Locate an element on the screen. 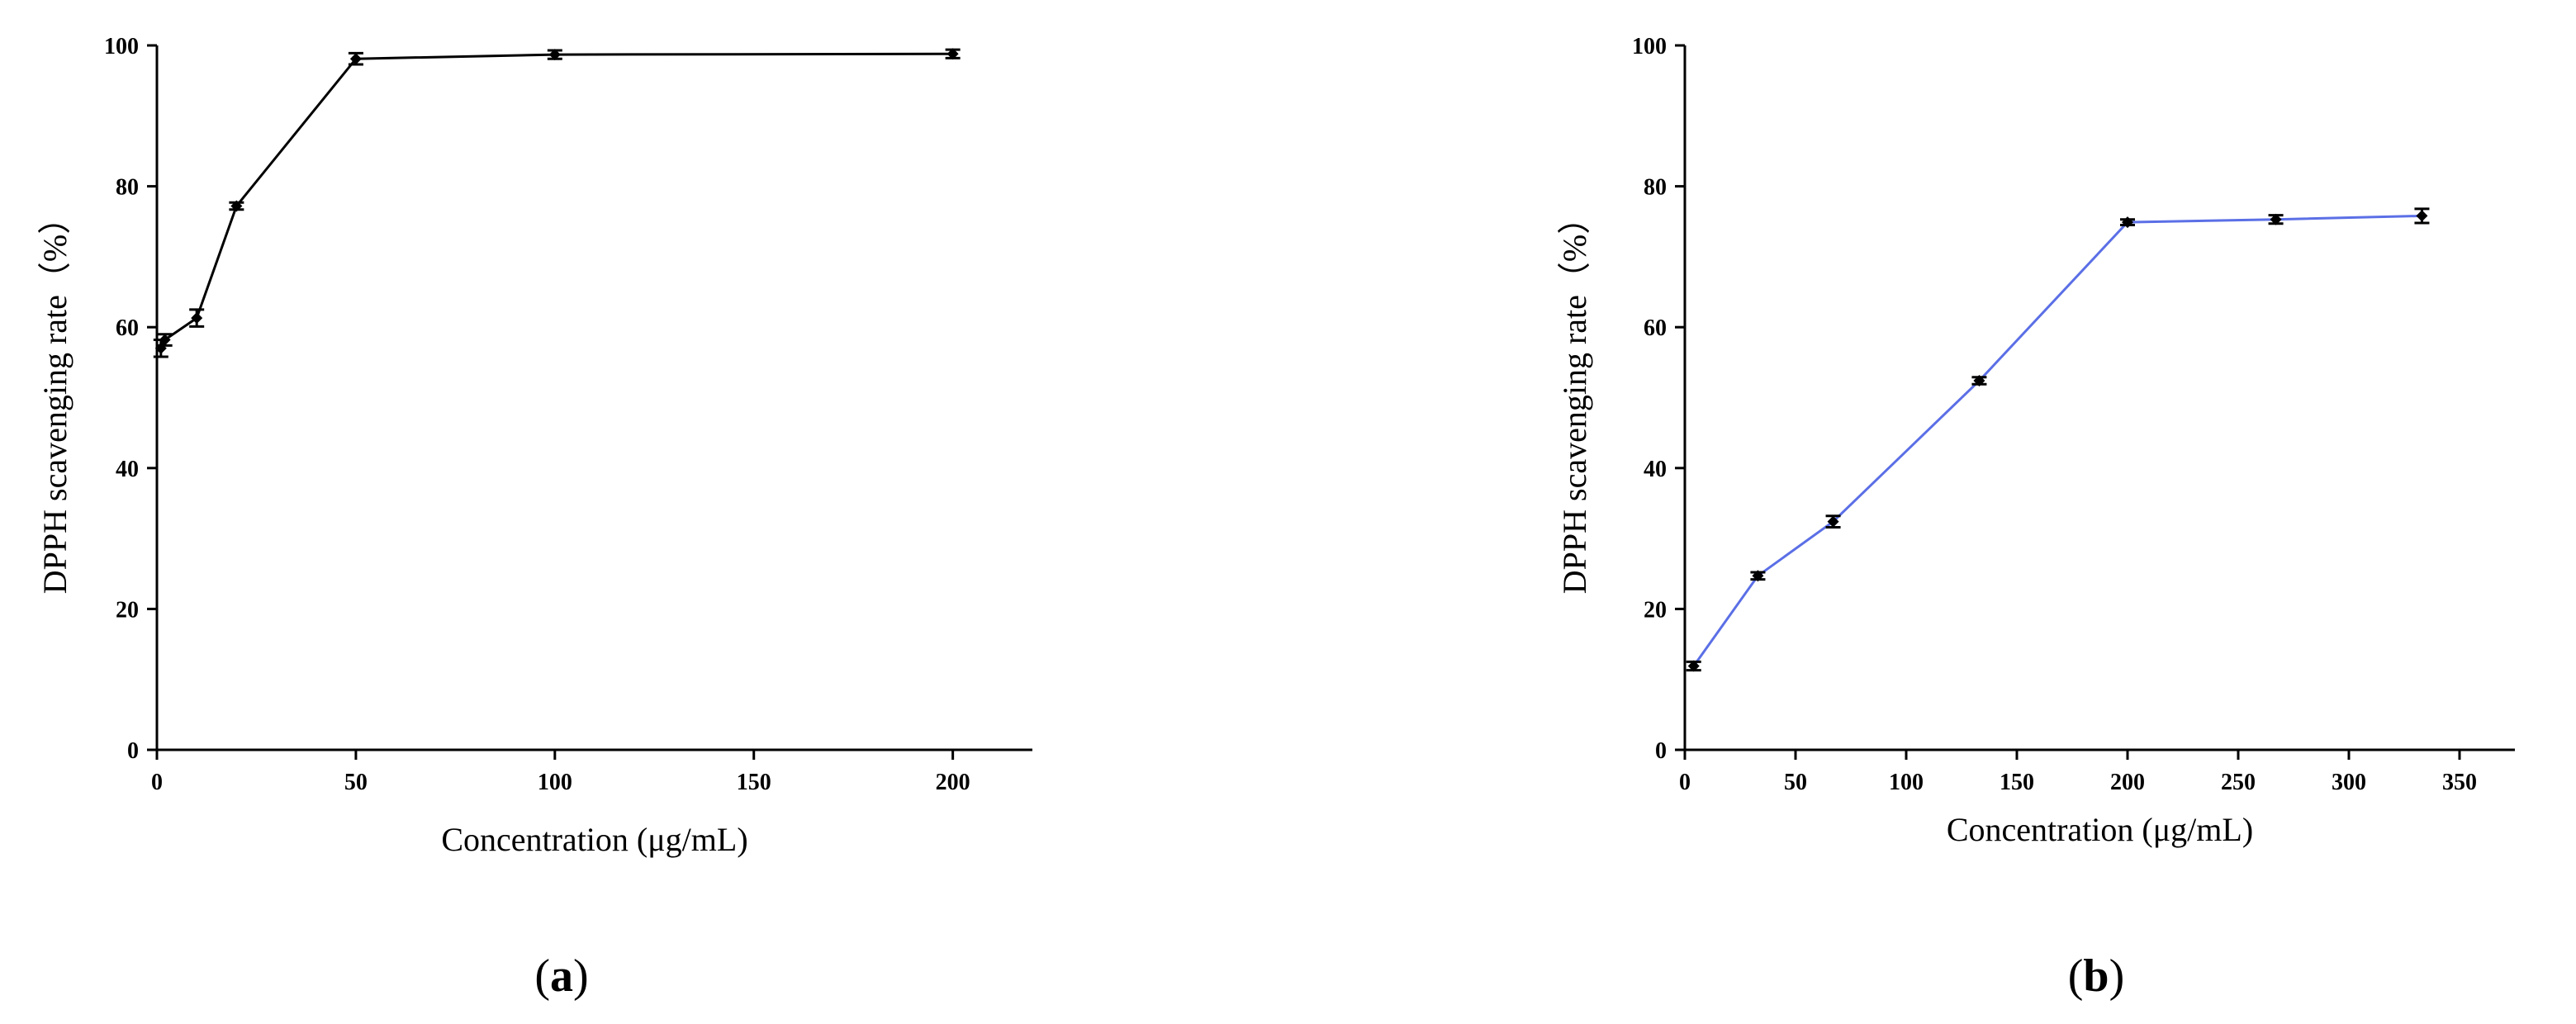 The height and width of the screenshot is (1024, 2576). panel-label: (a) is located at coordinates (561, 976).